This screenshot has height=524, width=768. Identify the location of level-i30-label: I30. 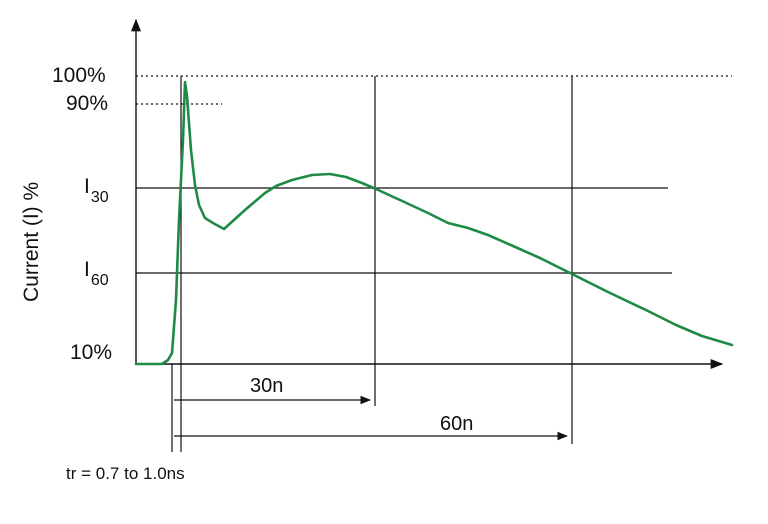
(96, 190).